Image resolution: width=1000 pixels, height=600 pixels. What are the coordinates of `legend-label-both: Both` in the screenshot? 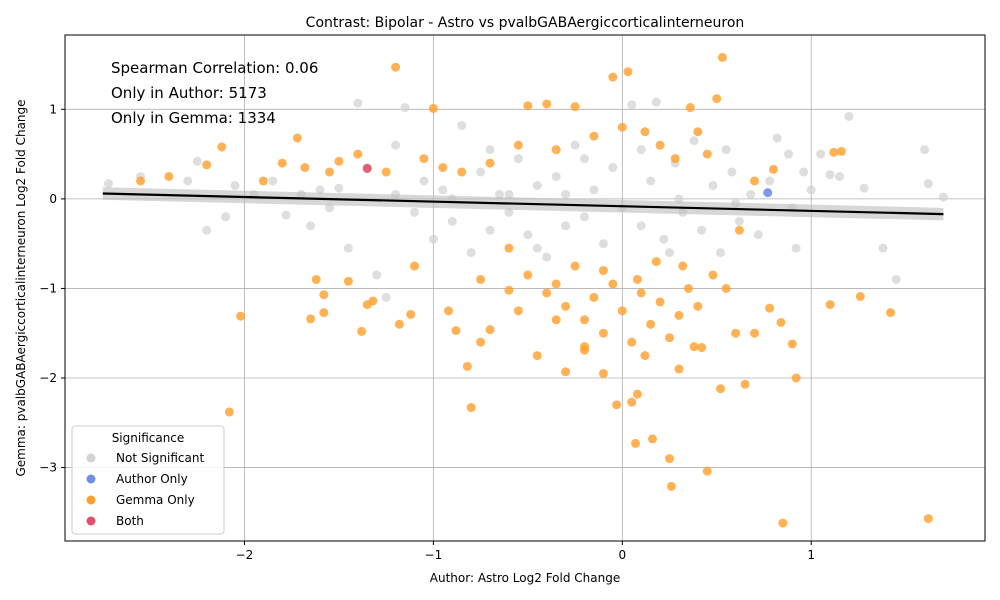 It's located at (130, 521).